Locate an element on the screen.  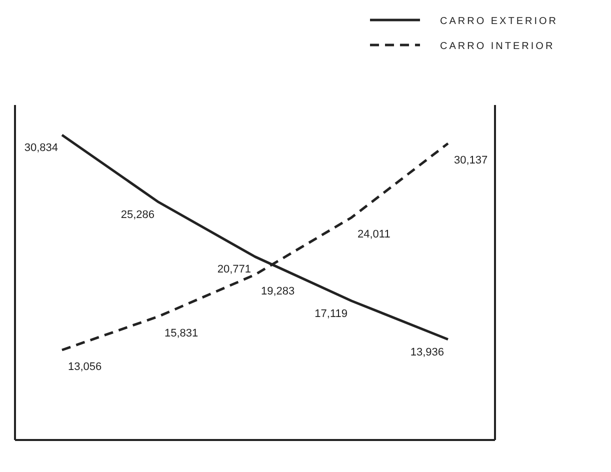
legend-label: CARRO EXTERIOR is located at coordinates (499, 21).